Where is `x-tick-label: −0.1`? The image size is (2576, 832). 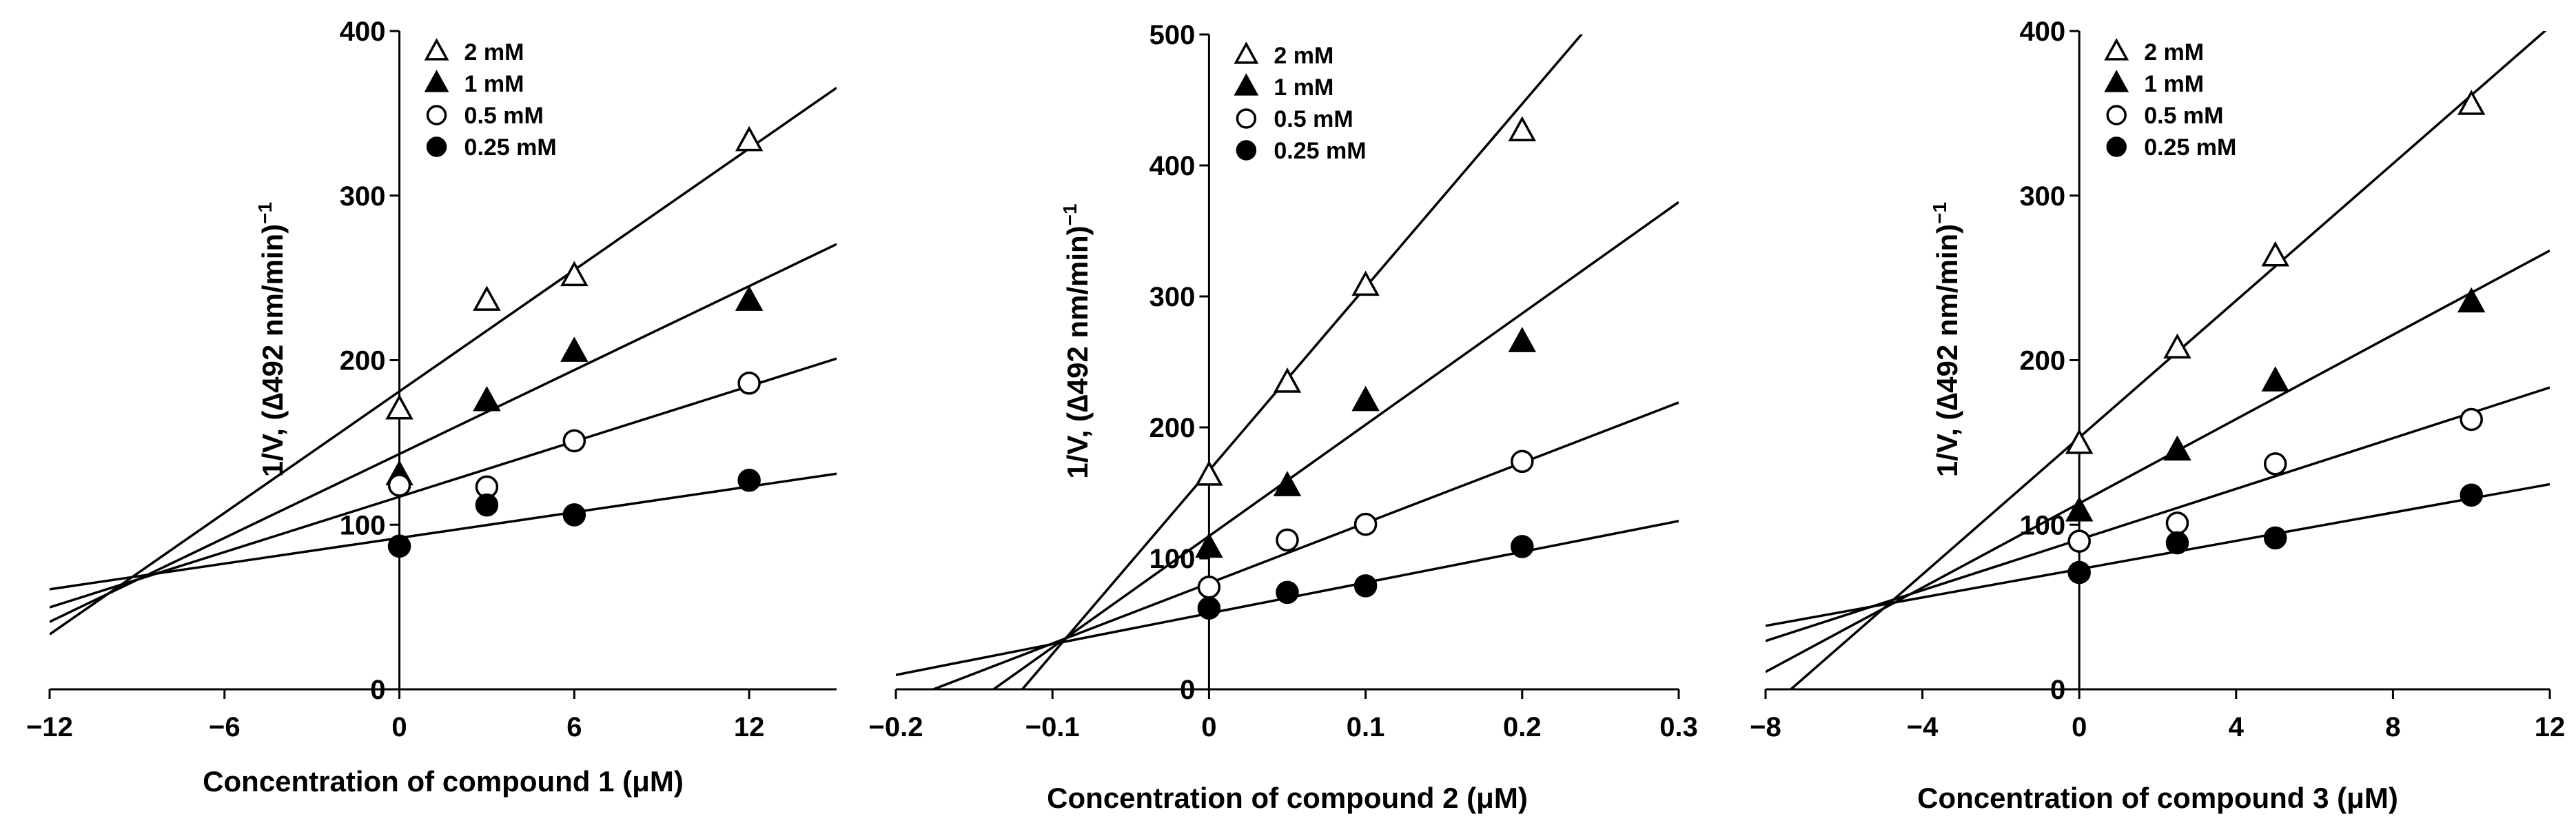
x-tick-label: −0.1 is located at coordinates (1052, 727).